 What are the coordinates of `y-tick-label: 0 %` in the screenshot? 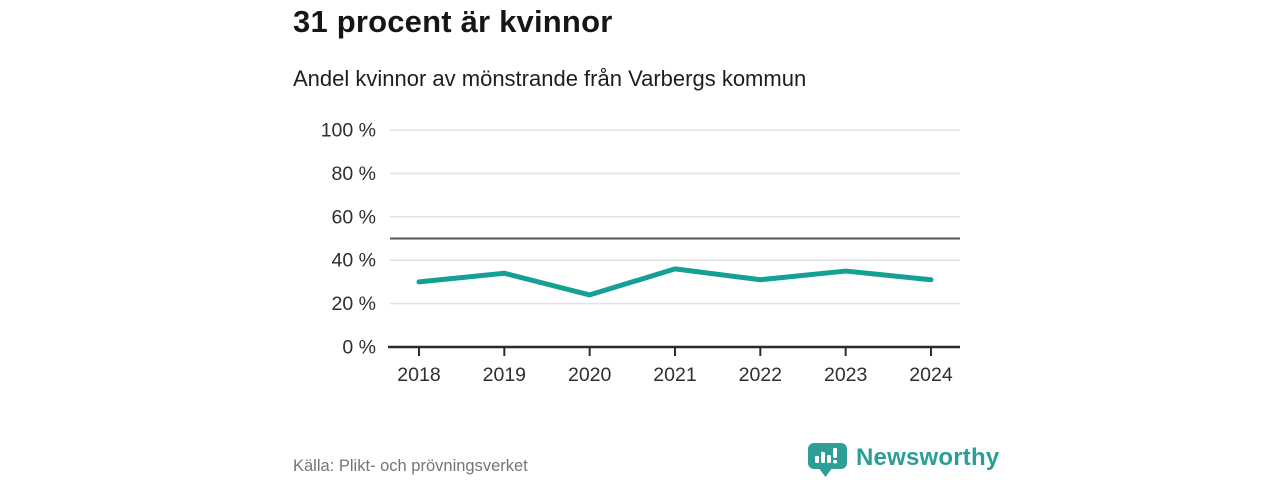 It's located at (359, 348).